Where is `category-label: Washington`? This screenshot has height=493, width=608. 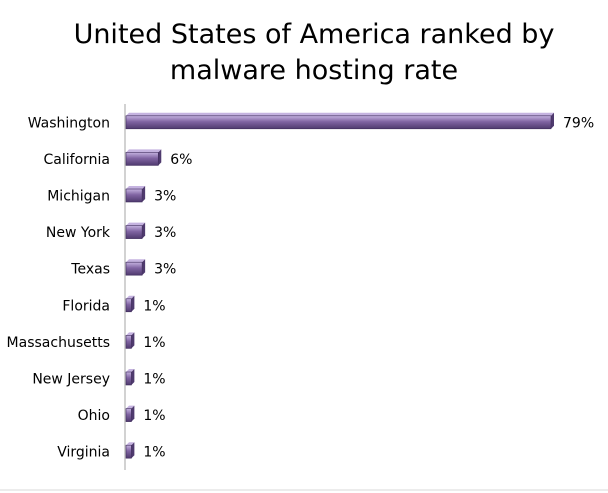 category-label: Washington is located at coordinates (69, 123).